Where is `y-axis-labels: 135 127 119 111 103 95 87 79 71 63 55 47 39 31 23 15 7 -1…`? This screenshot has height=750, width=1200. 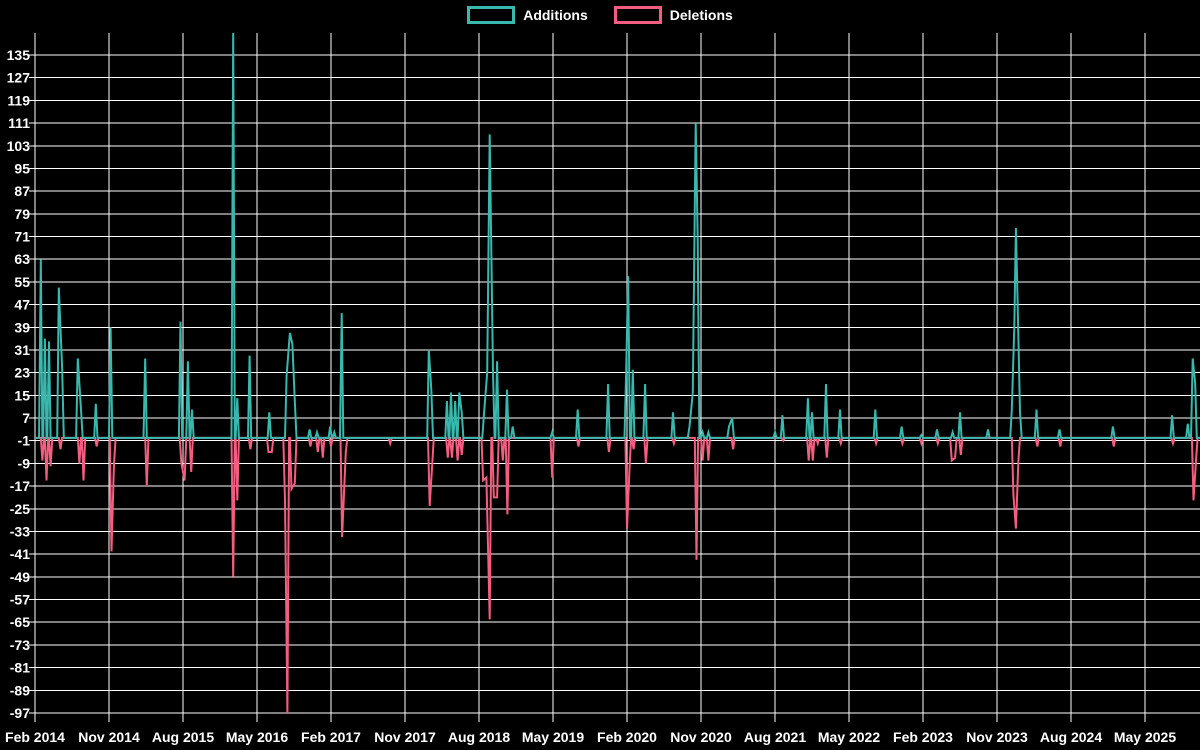
y-axis-labels: 135 127 119 111 103 95 87 79 71 63 55 47 39 31 23 15 7 -1… is located at coordinates (19, 384).